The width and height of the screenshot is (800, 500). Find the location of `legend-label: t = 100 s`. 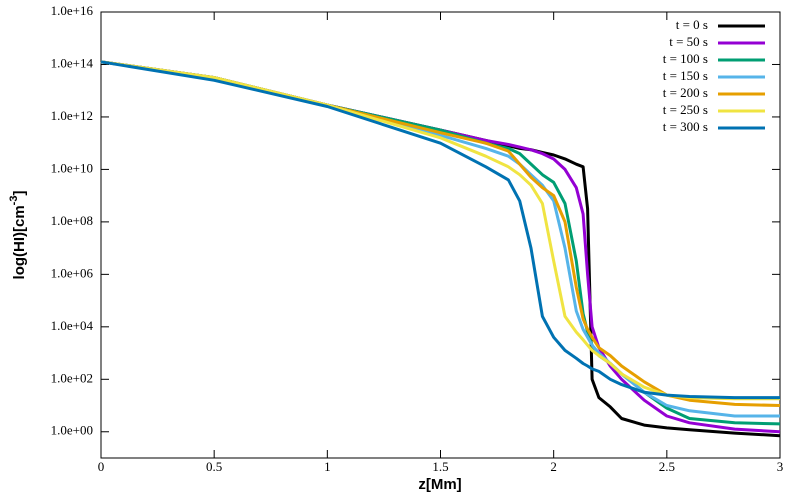

legend-label: t = 100 s is located at coordinates (685, 58).